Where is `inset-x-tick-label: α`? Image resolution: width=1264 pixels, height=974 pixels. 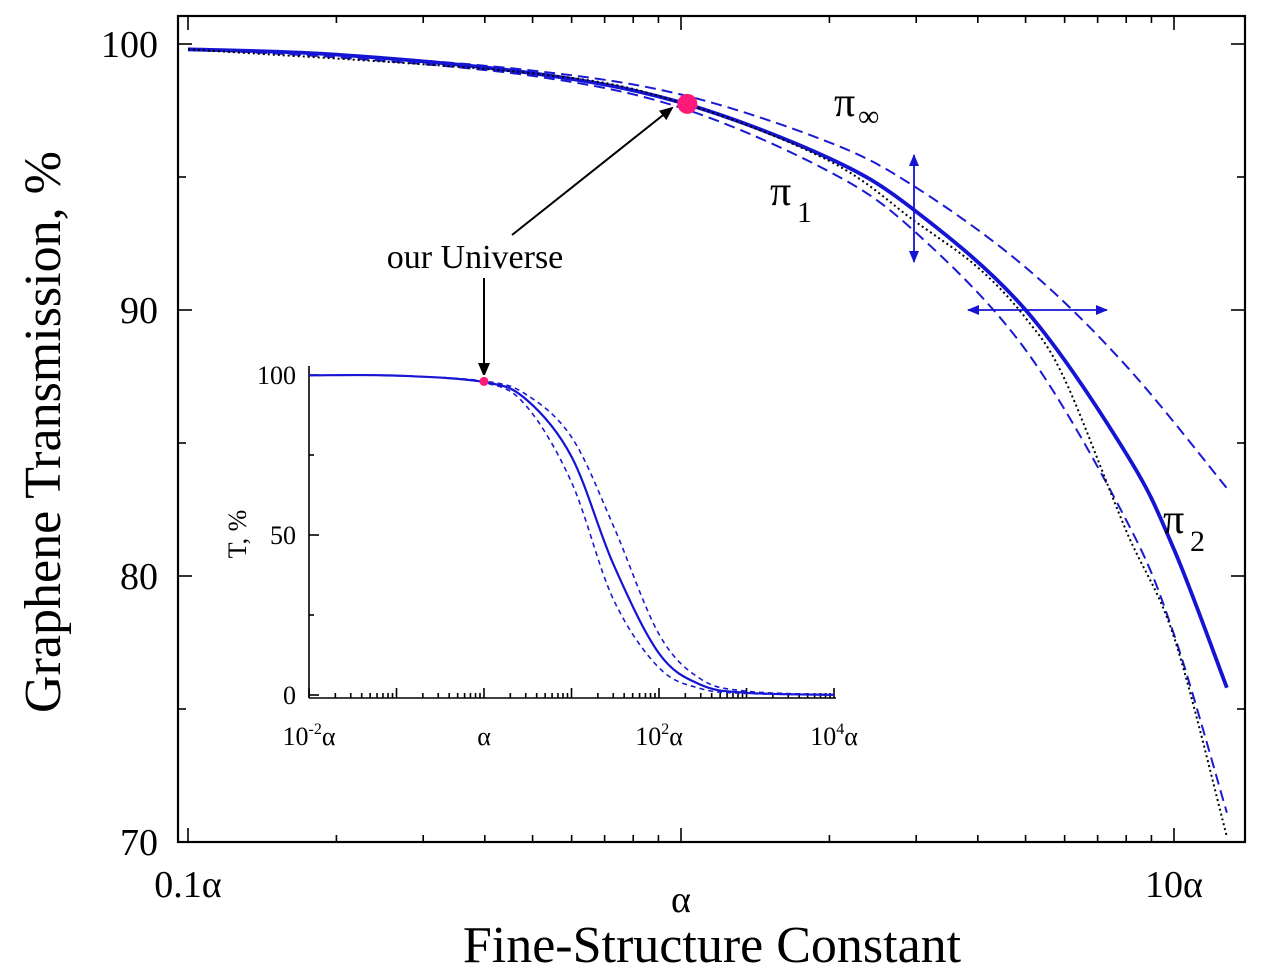
inset-x-tick-label: α is located at coordinates (484, 736).